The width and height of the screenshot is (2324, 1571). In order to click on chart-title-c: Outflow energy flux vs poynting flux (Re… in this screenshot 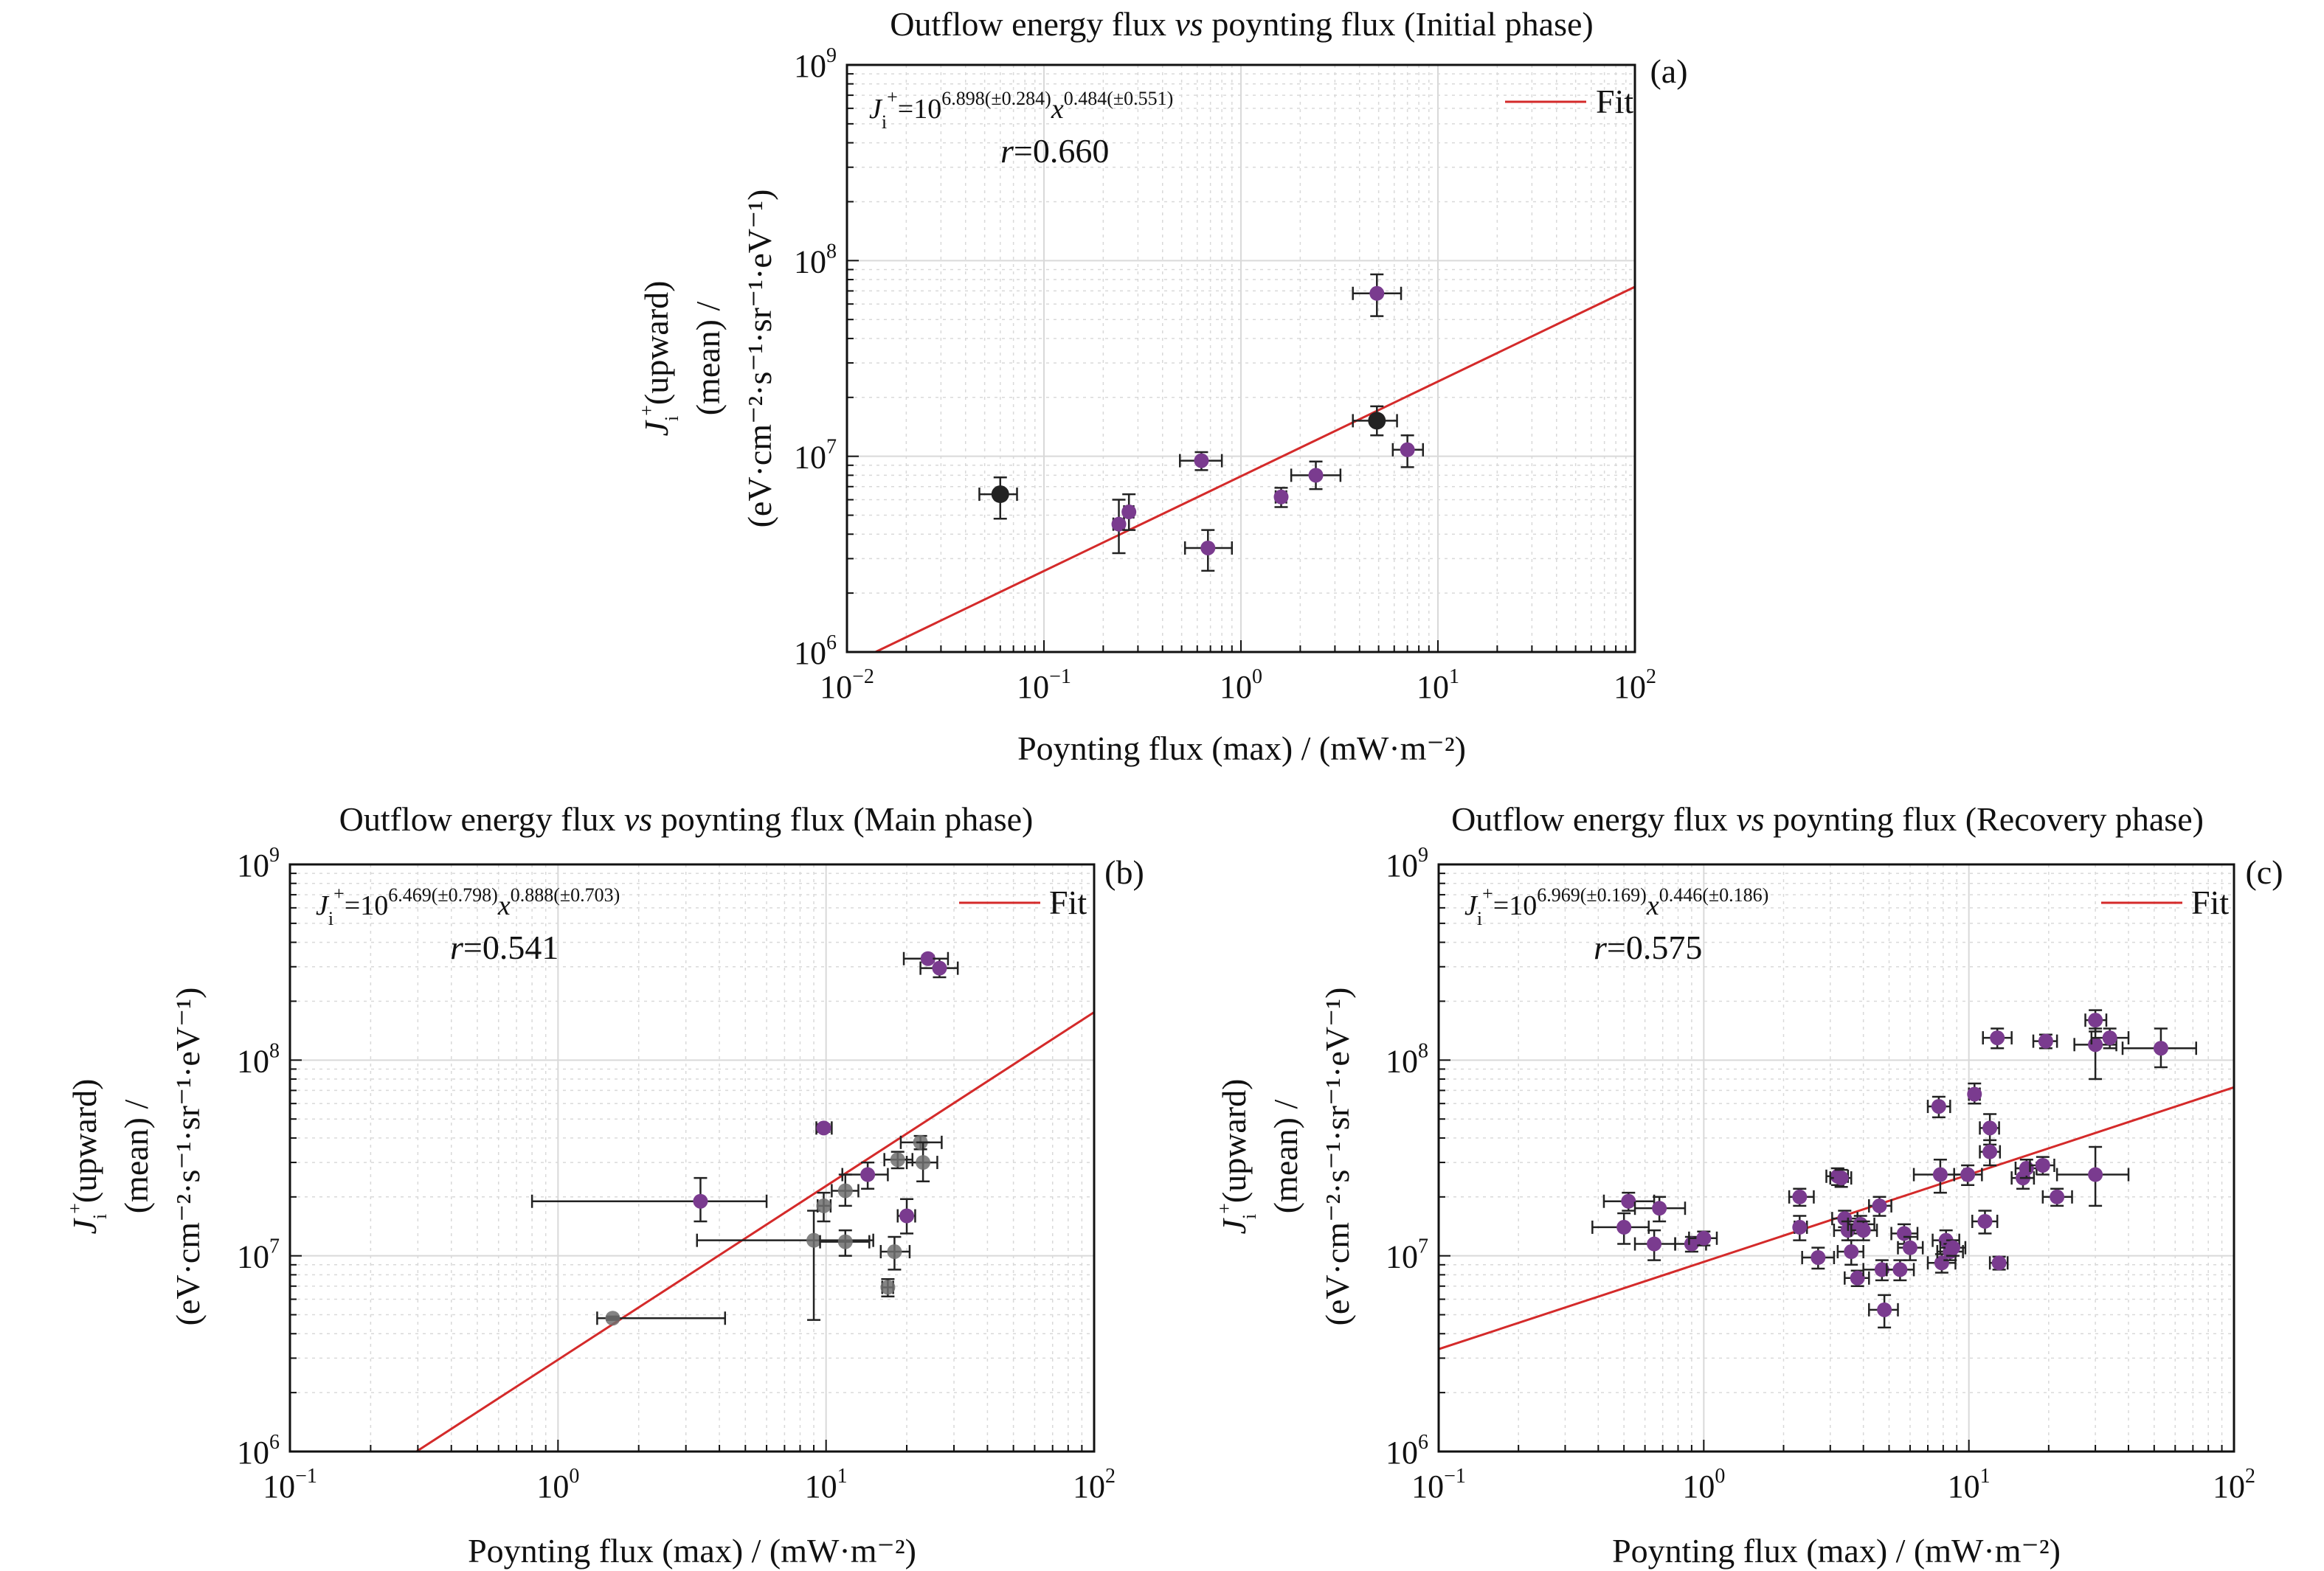, I will do `click(1827, 819)`.